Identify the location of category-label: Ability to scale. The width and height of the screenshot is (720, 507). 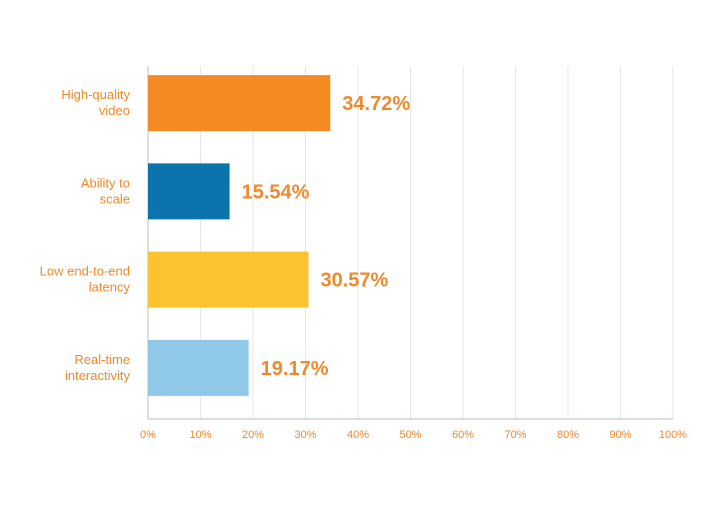
(105, 190).